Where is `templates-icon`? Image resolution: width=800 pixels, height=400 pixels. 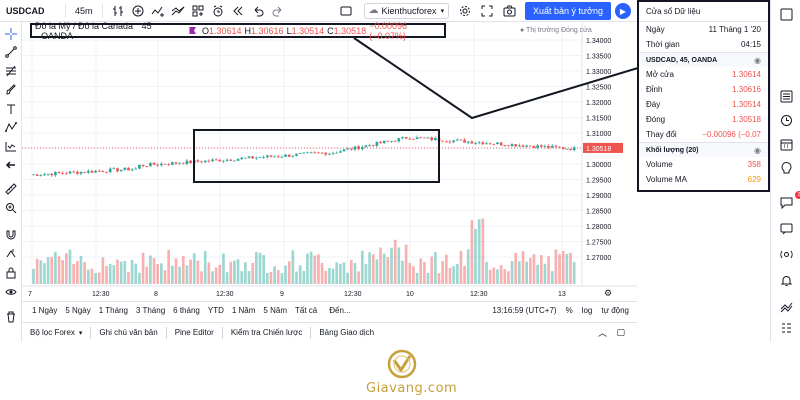
templates-icon is located at coordinates (198, 11).